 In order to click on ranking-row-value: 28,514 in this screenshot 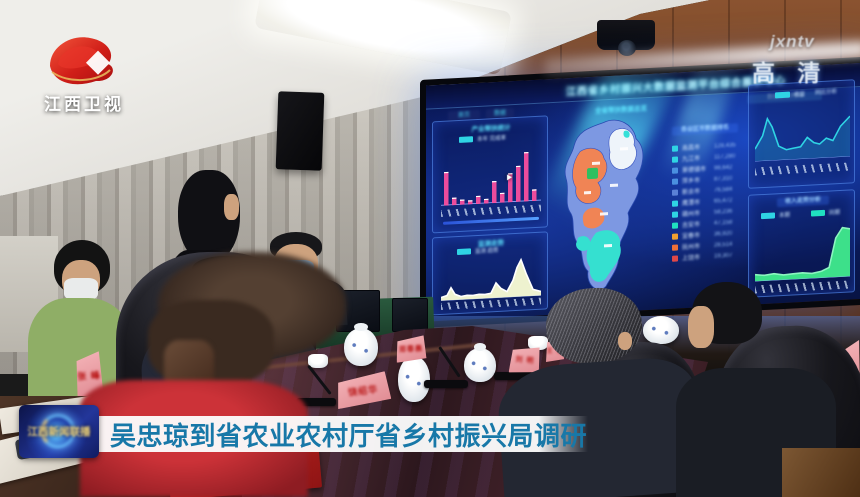, I will do `click(723, 245)`.